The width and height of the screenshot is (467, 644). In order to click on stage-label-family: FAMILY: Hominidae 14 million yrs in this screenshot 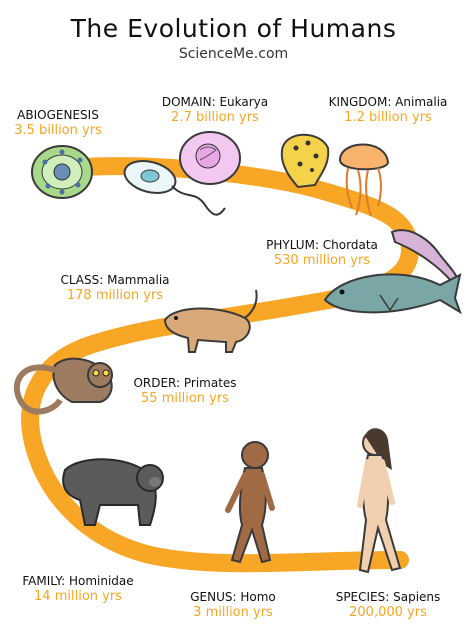, I will do `click(78, 589)`.